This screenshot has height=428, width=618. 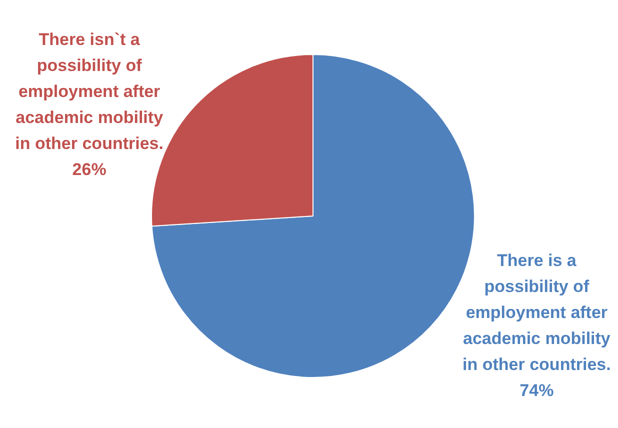 What do you see at coordinates (537, 390) in the screenshot?
I see `data-label: 74%` at bounding box center [537, 390].